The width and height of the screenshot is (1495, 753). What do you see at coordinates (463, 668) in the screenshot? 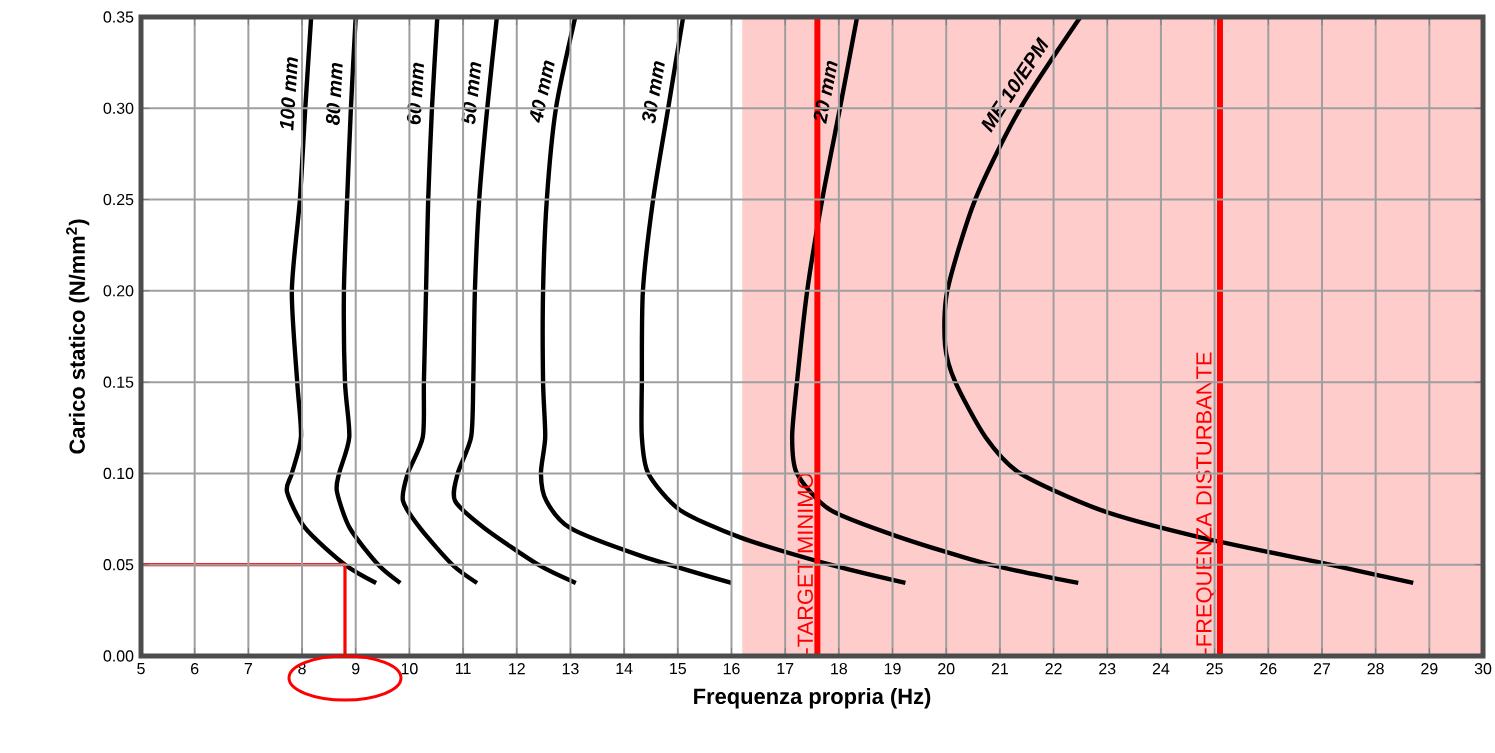
I see `x-tick-label: 11` at bounding box center [463, 668].